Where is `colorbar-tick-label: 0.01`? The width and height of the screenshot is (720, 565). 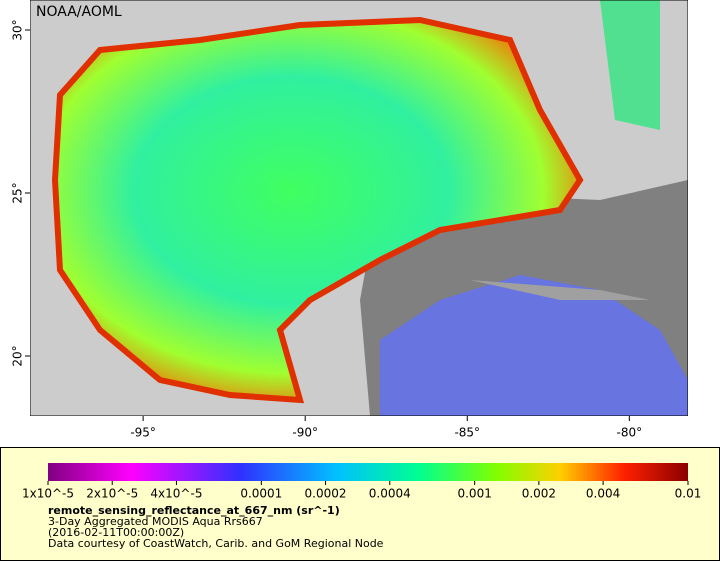 colorbar-tick-label: 0.01 is located at coordinates (688, 494).